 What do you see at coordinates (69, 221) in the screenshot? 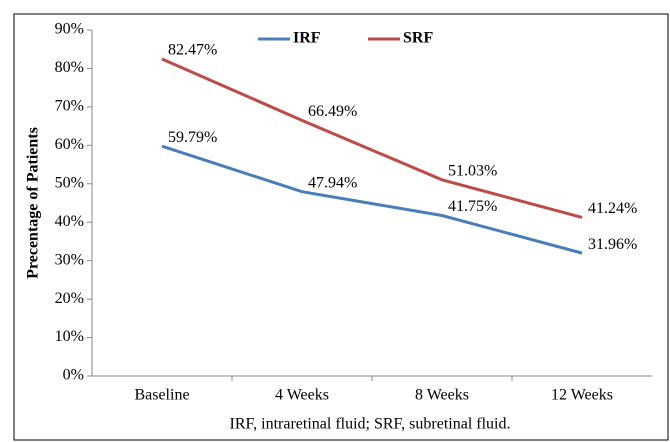
I see `y-tick-label: 40%` at bounding box center [69, 221].